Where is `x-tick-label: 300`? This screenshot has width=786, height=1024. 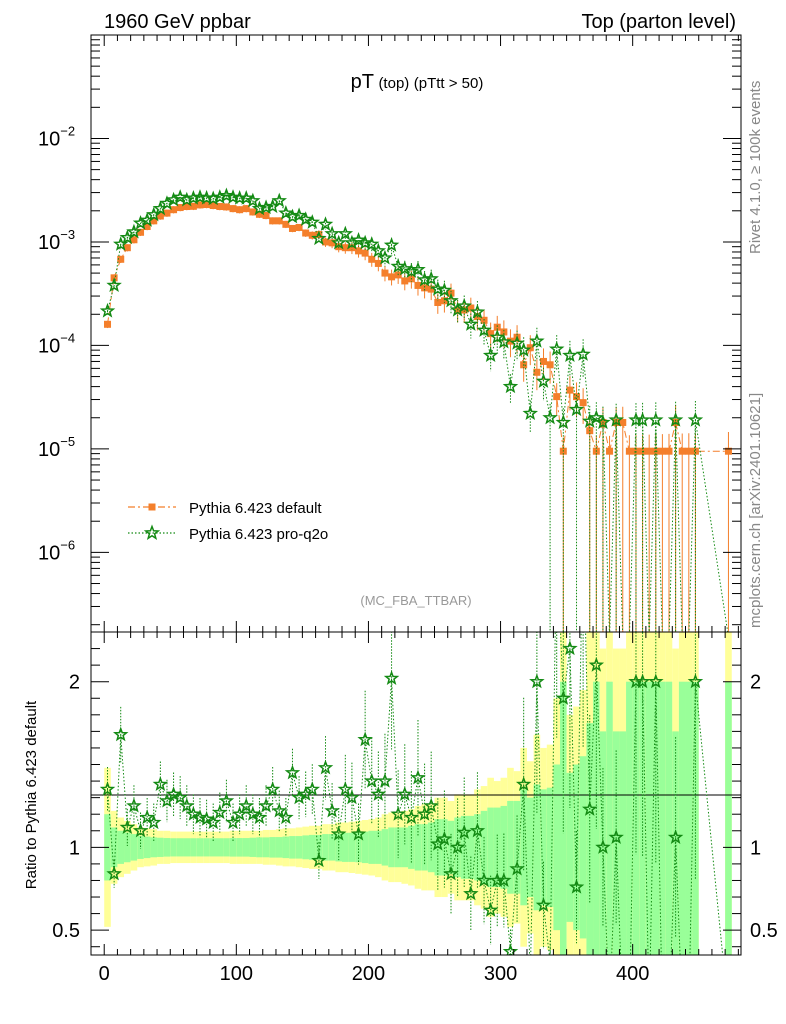 x-tick-label: 300 is located at coordinates (500, 974).